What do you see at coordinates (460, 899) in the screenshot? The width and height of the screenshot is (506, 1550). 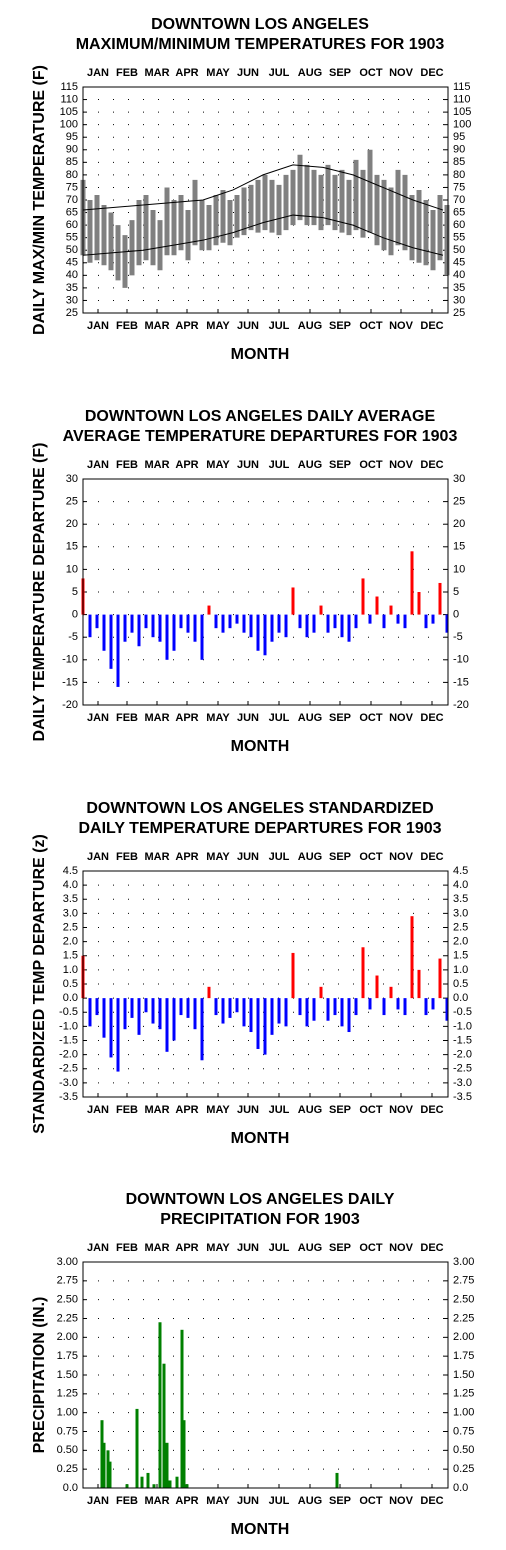 I see `y-tick-label-right: 3.5` at bounding box center [460, 899].